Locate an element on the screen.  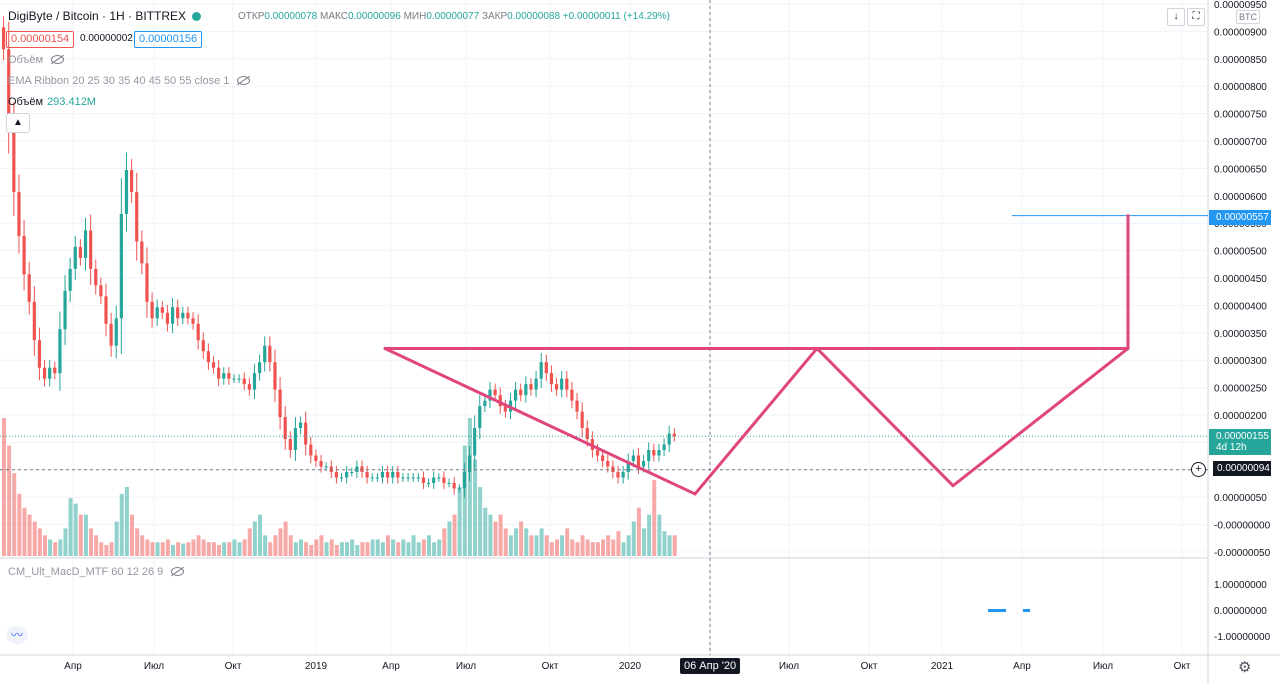
time-tick-label: 2021 is located at coordinates (942, 666).